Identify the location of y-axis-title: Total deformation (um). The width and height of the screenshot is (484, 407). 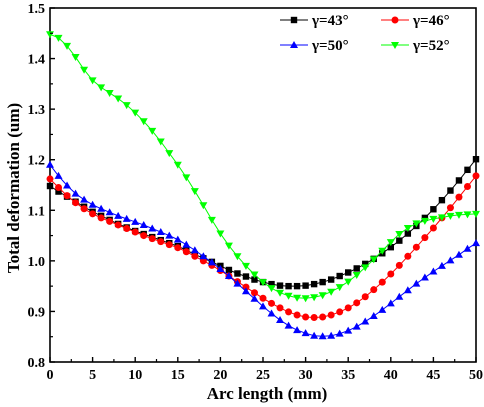
(13, 188).